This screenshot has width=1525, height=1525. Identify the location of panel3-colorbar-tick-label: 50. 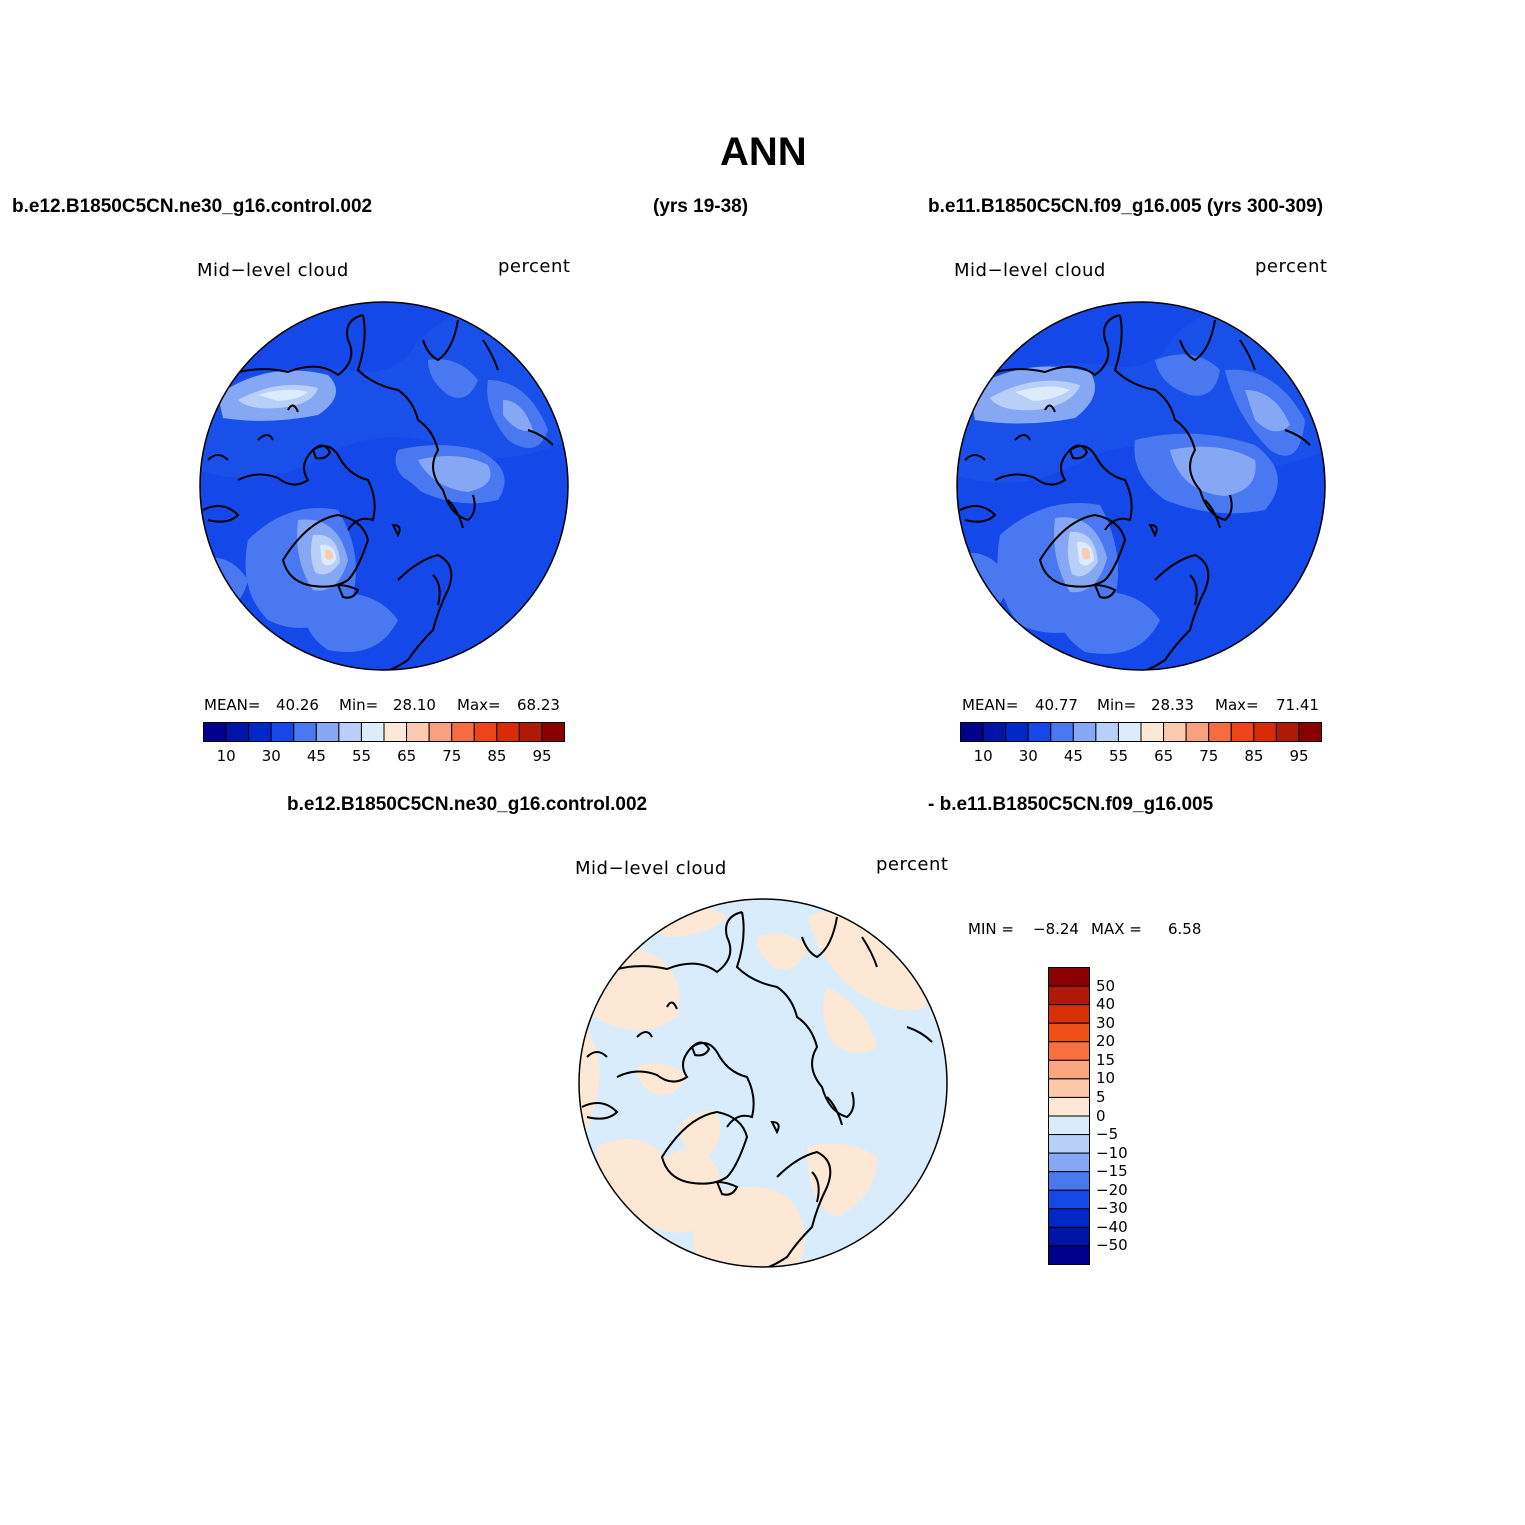
(1106, 985).